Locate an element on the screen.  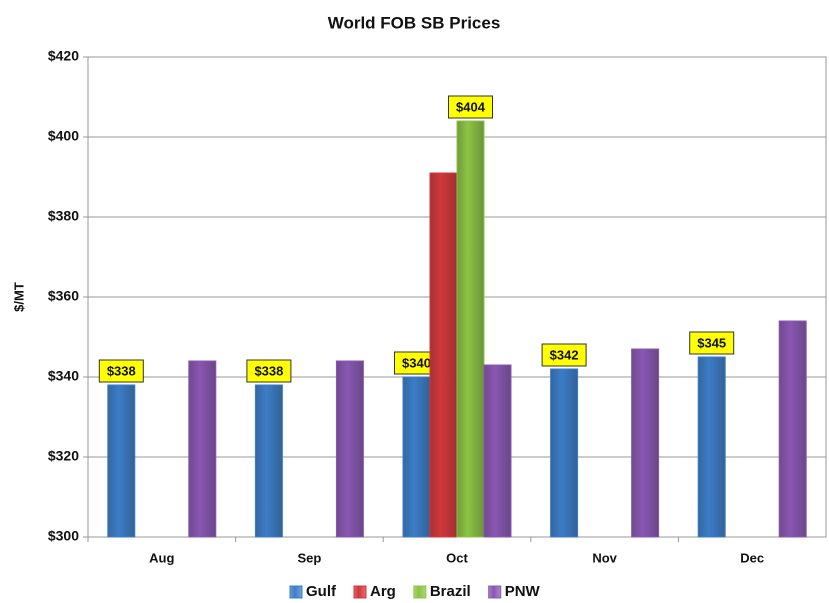
x-tick-label: Sep is located at coordinates (309, 557).